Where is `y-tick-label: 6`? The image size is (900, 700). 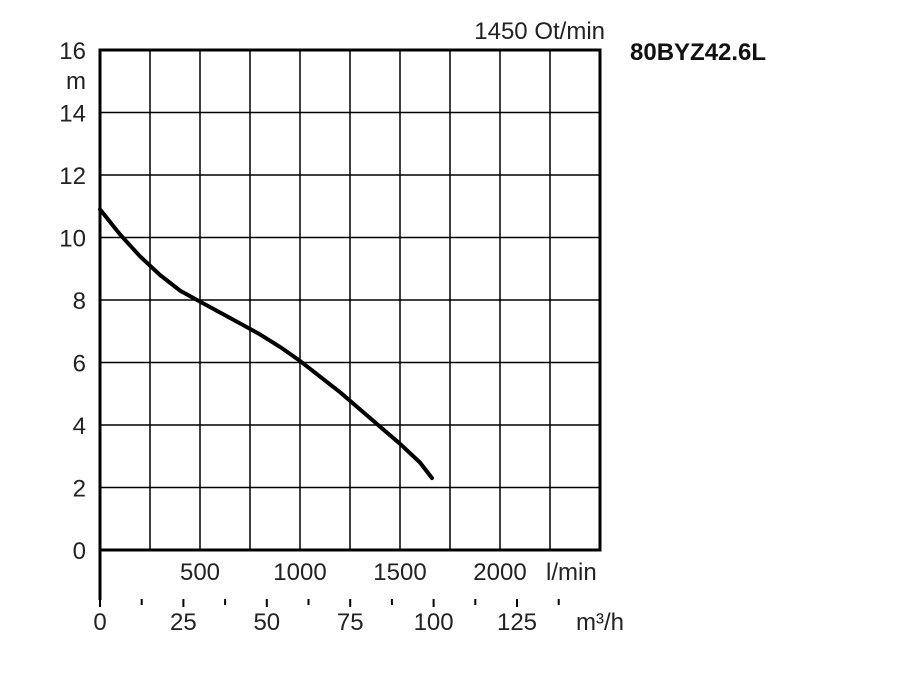 y-tick-label: 6 is located at coordinates (79, 364).